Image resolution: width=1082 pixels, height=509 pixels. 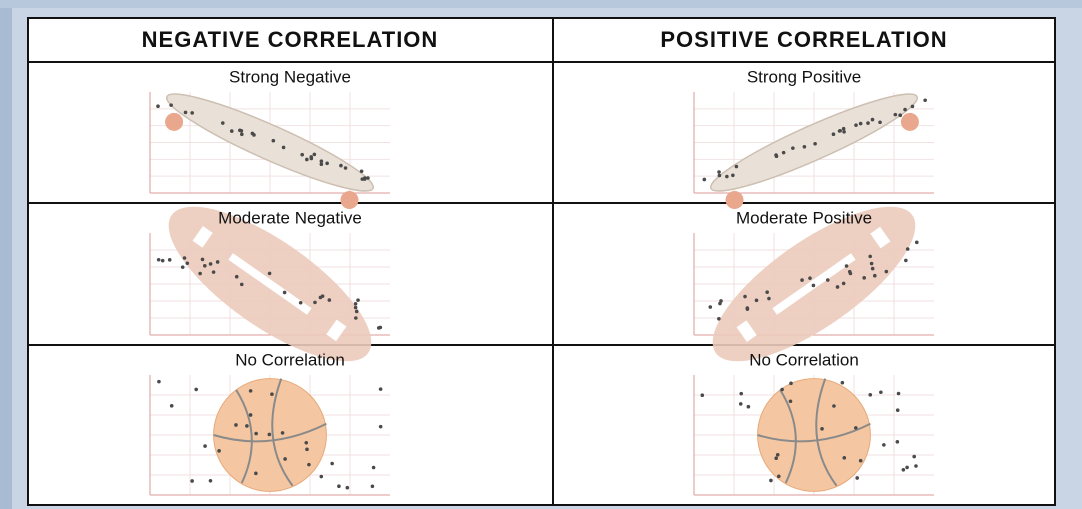 What do you see at coordinates (541, 4) in the screenshot?
I see `top-strip` at bounding box center [541, 4].